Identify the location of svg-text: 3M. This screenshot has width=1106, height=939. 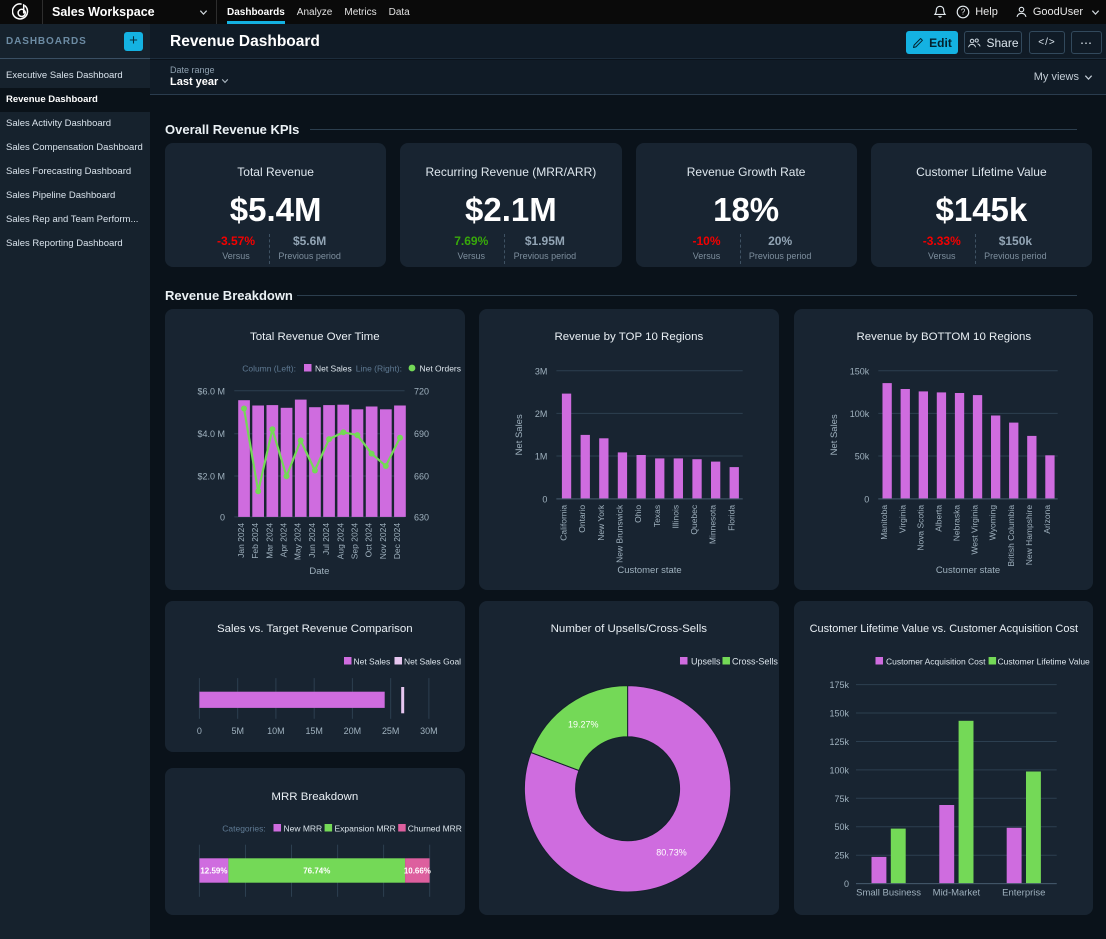
(541, 371).